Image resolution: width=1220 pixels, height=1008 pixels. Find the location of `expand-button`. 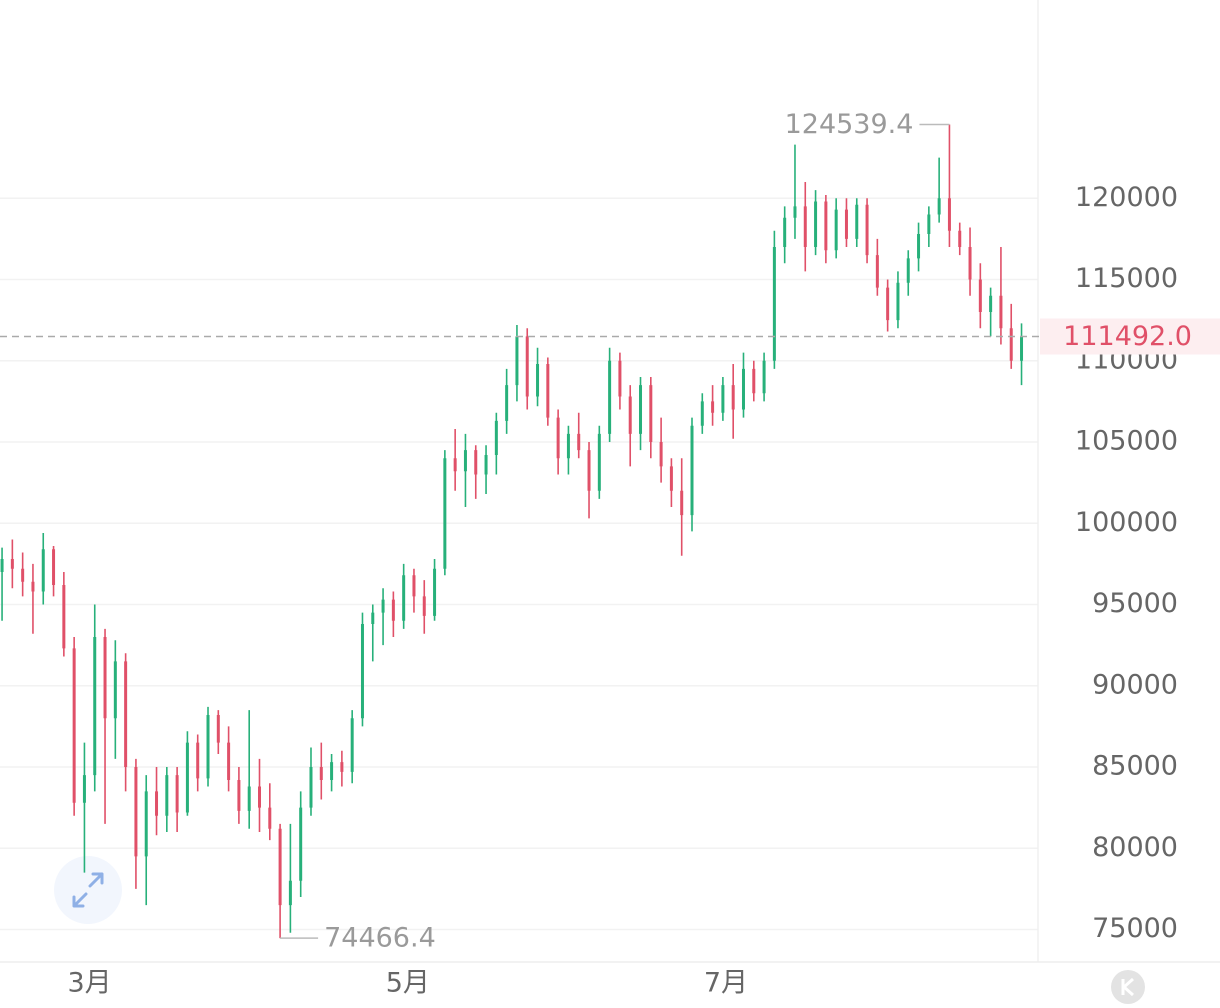

expand-button is located at coordinates (88, 890).